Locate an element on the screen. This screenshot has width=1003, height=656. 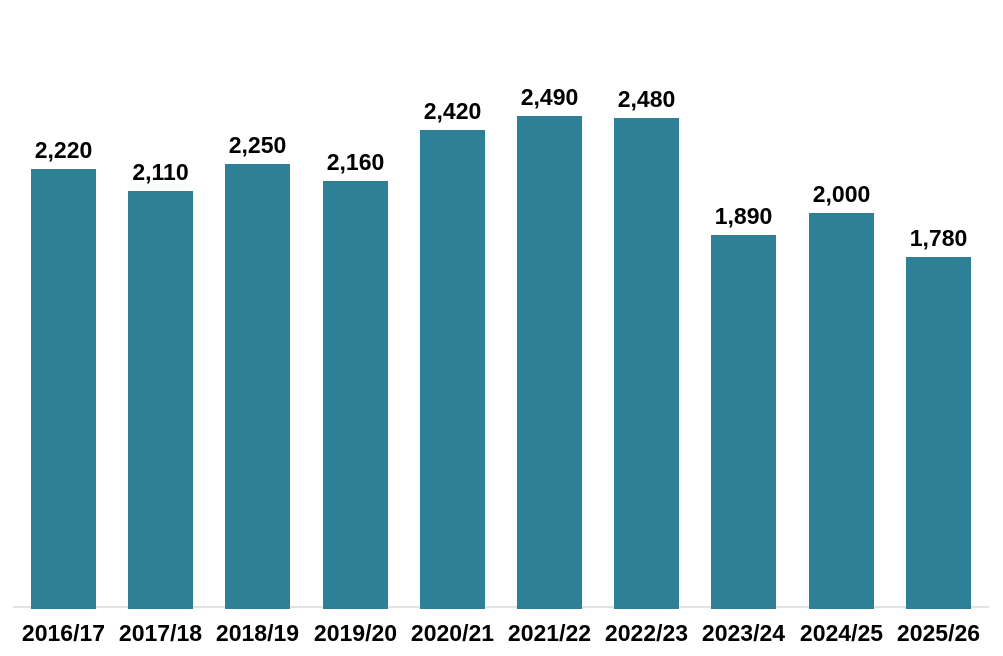
bar-value-label: 2,000 is located at coordinates (841, 194).